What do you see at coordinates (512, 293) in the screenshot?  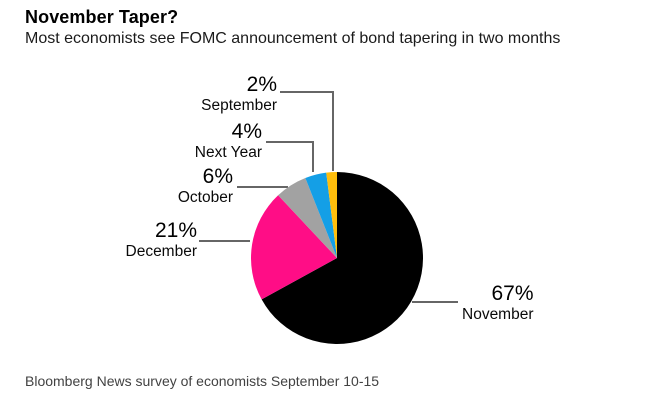 I see `slice-pct-november: 67%` at bounding box center [512, 293].